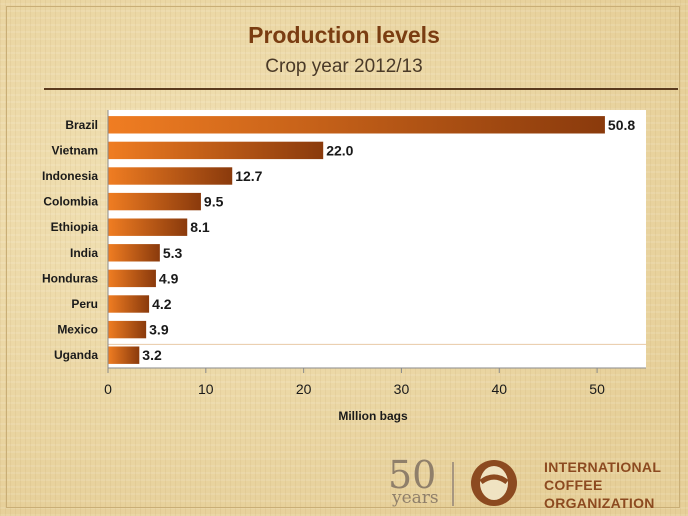  I want to click on data-label: 5.3, so click(173, 253).